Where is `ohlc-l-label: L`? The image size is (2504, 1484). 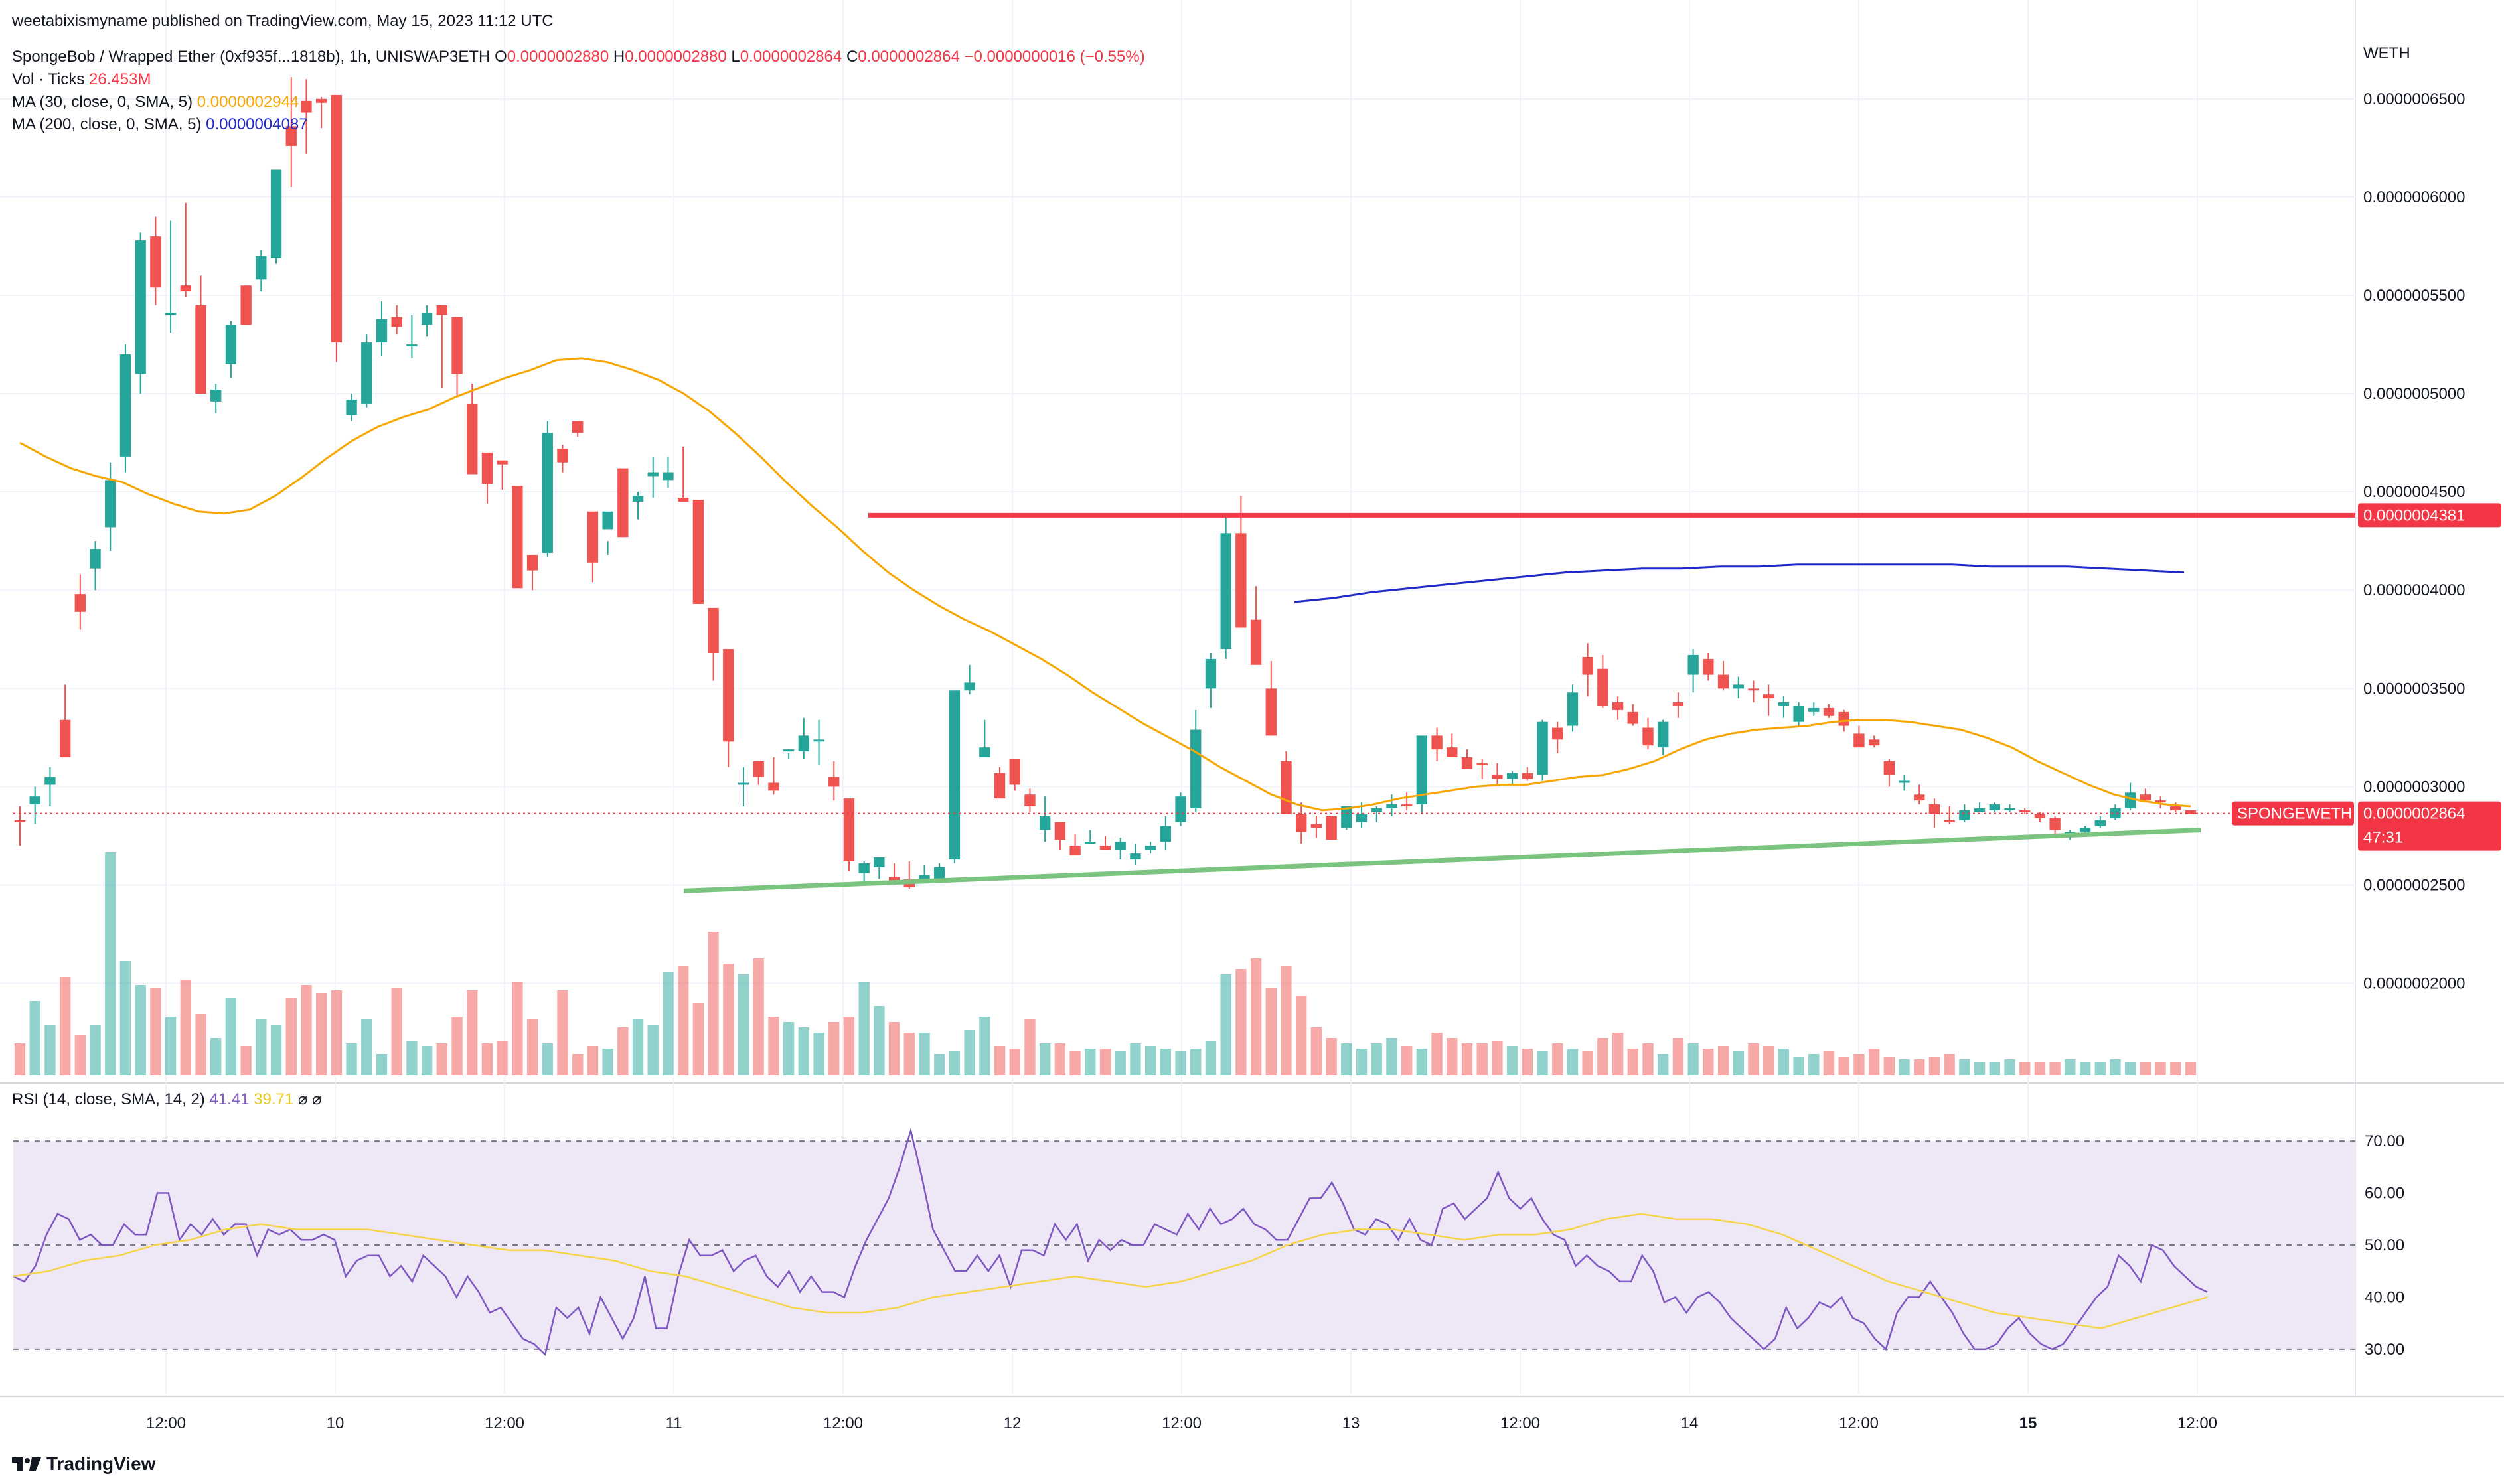
ohlc-l-label: L is located at coordinates (735, 57).